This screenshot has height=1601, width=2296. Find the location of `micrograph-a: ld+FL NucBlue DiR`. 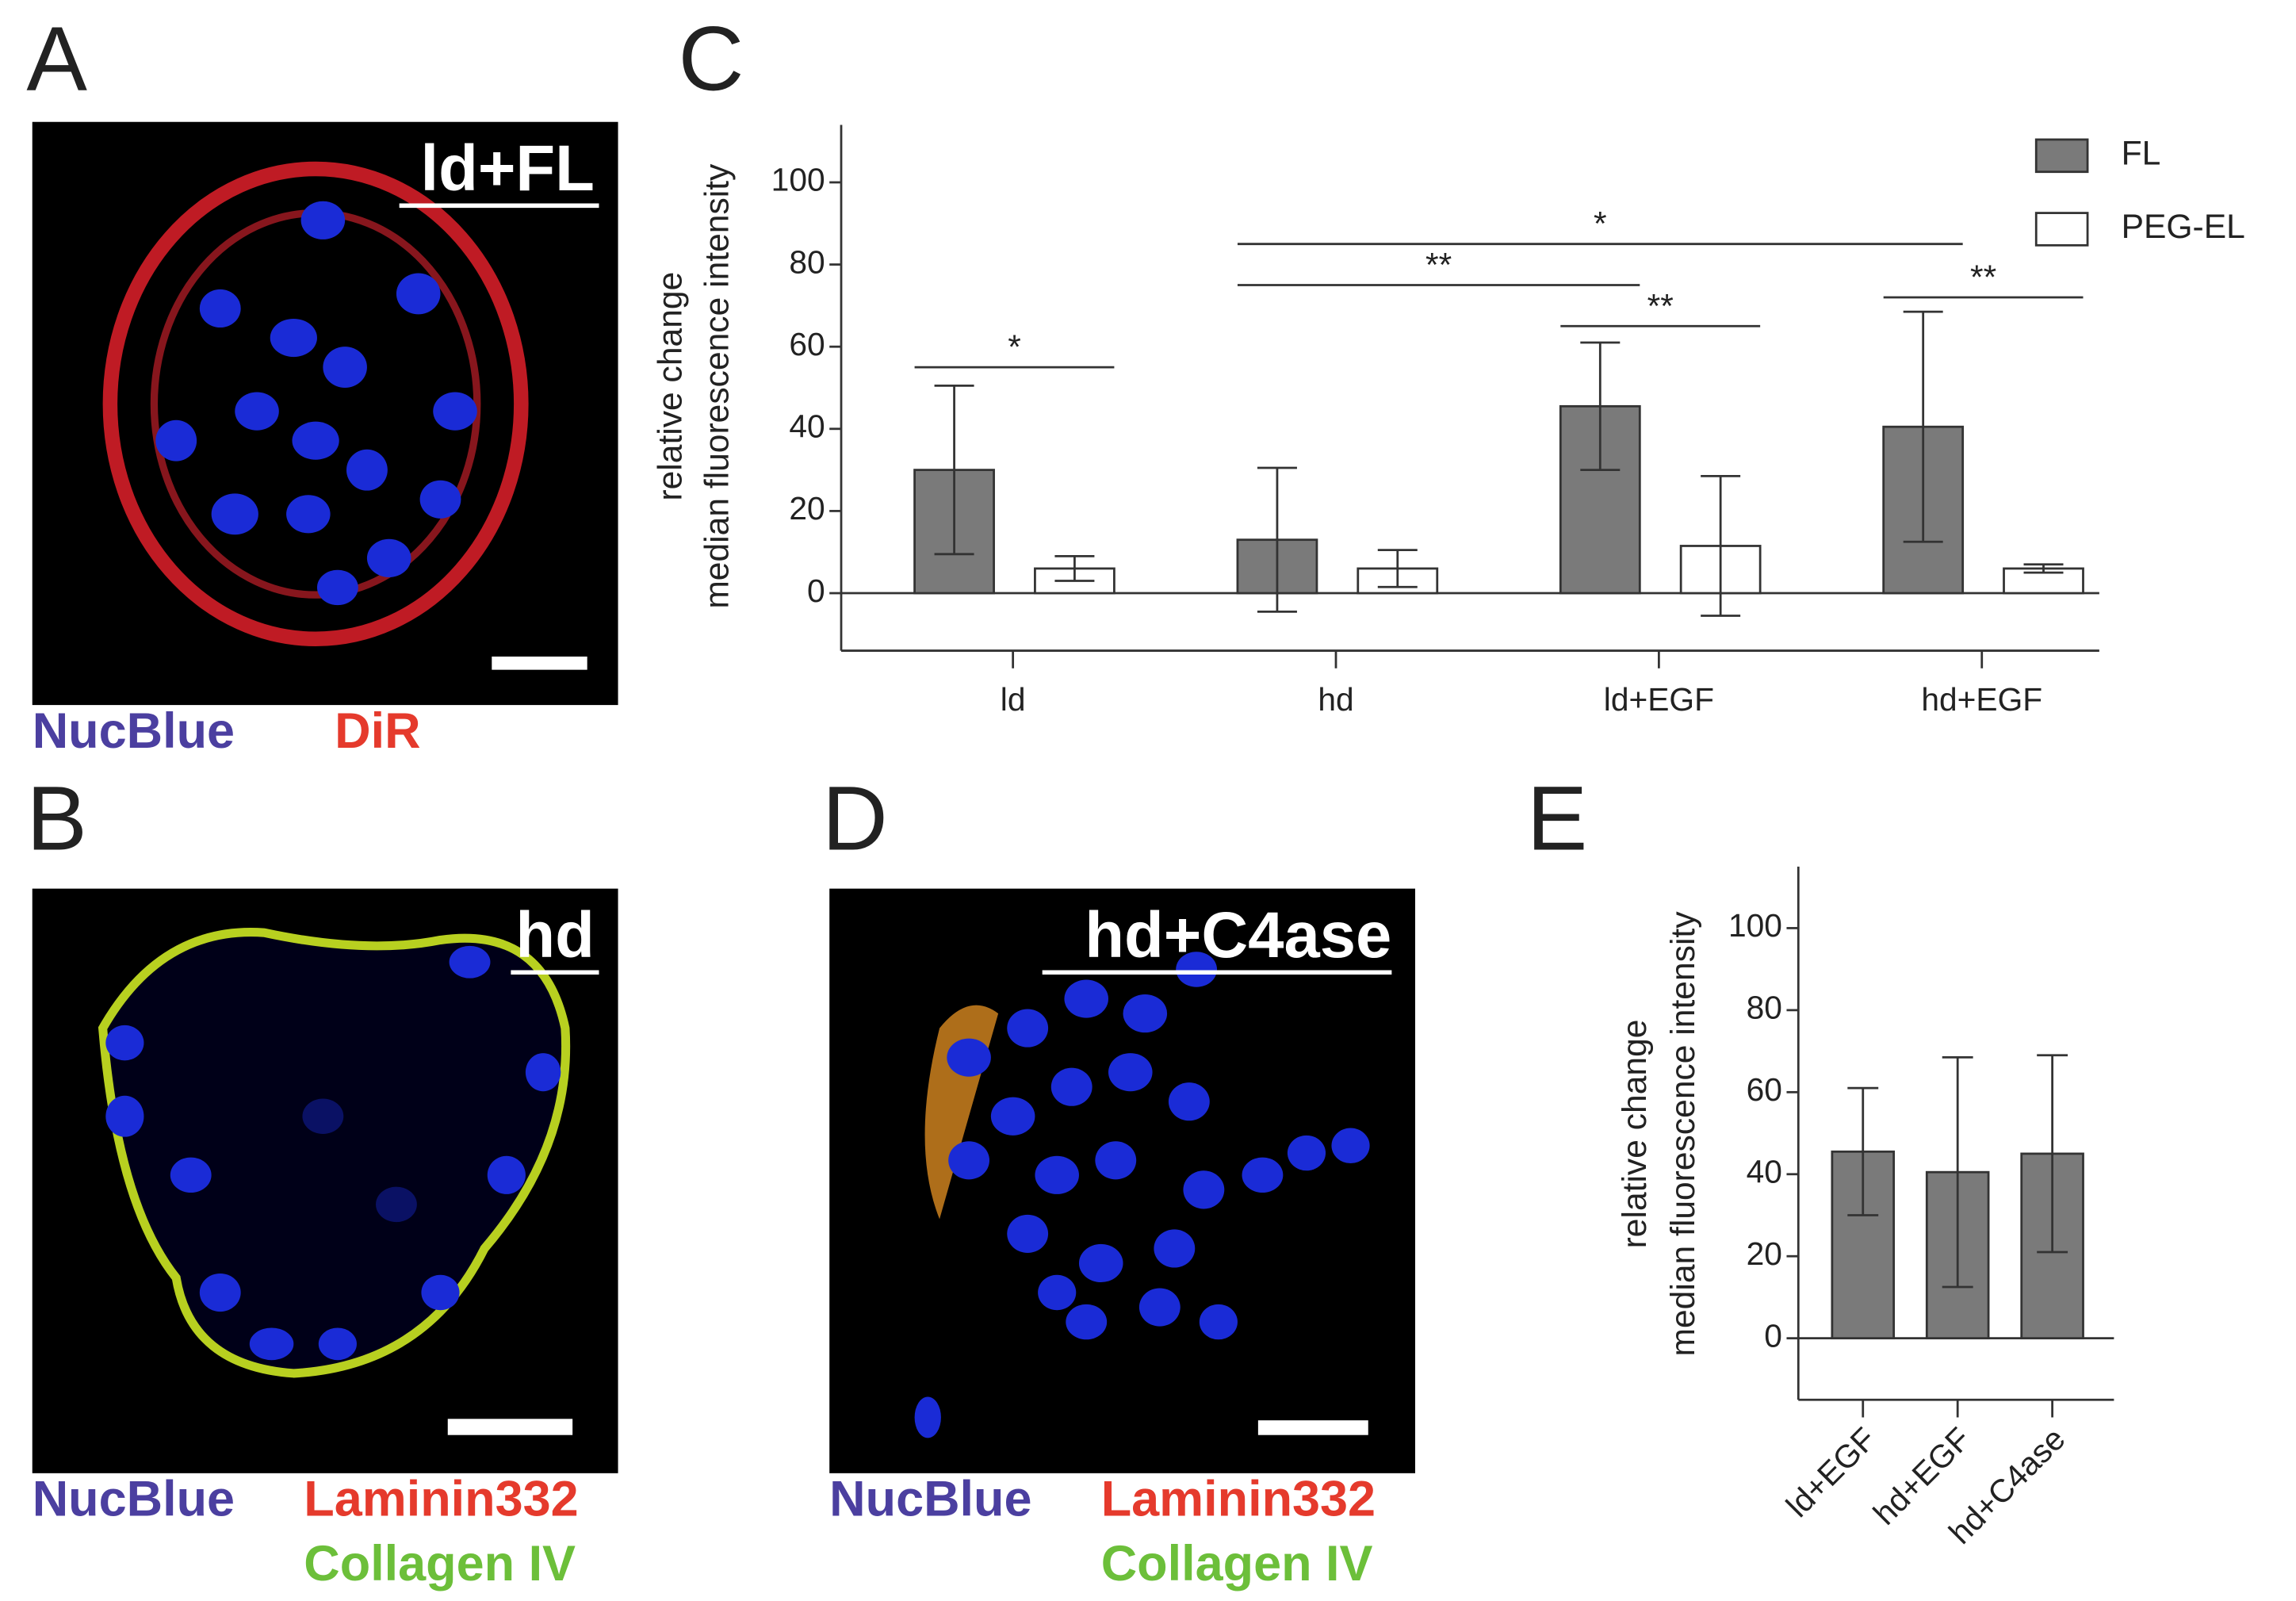

micrograph-a: ld+FL NucBlue DiR is located at coordinates (325, 440).